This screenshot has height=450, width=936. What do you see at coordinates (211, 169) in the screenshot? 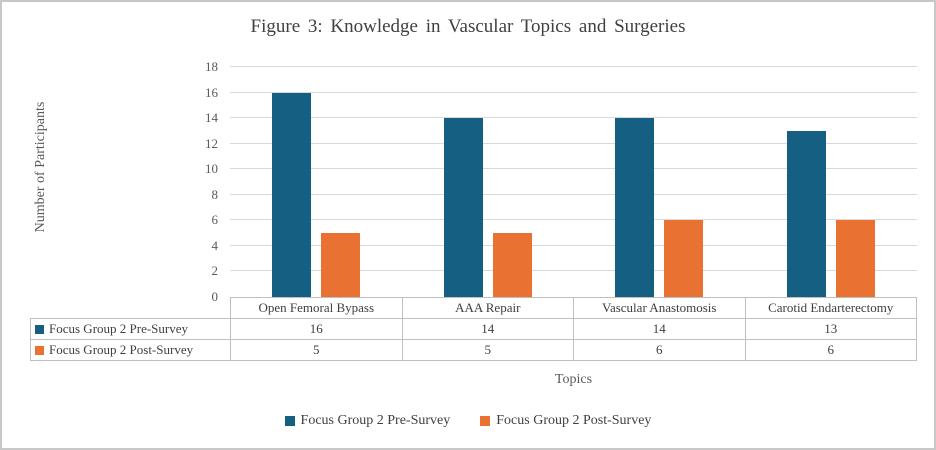
I see `y-tick-label-10: 10` at bounding box center [211, 169].